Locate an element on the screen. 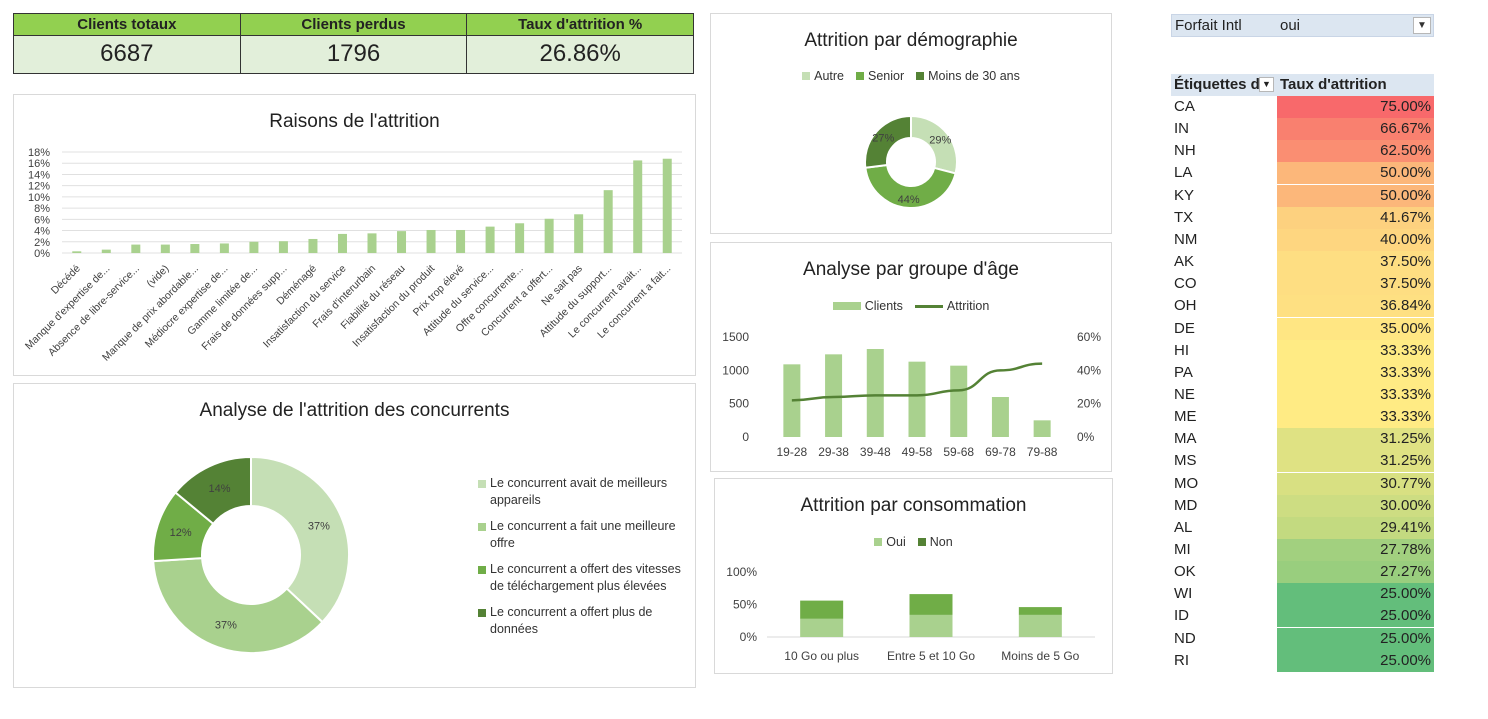 The image size is (1488, 719). table-row: RI 25.00% is located at coordinates (1302, 660).